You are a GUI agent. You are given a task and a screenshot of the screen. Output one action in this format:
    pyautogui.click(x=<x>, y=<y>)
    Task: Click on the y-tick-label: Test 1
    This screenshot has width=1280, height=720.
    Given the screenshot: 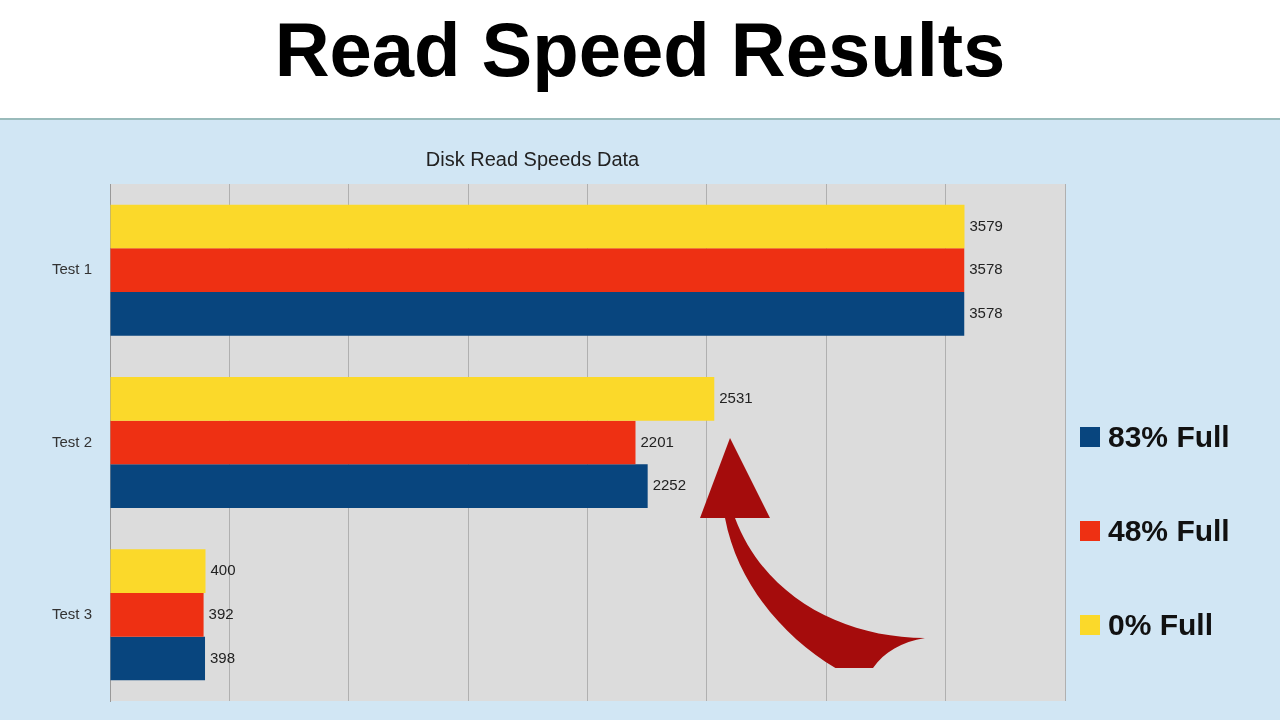 What is the action you would take?
    pyautogui.click(x=71, y=269)
    